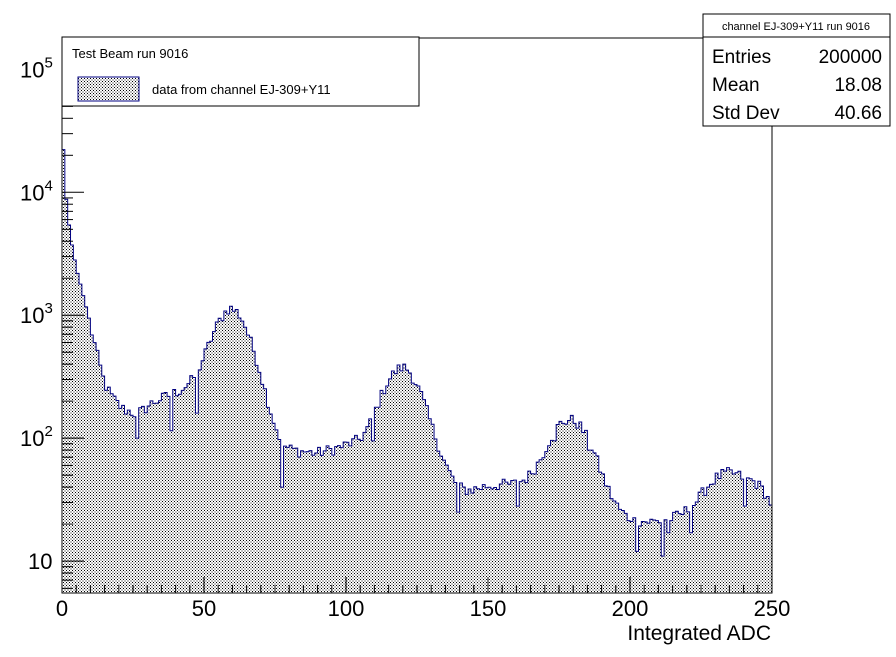  I want to click on stats-entries-value: 200000, so click(850, 57).